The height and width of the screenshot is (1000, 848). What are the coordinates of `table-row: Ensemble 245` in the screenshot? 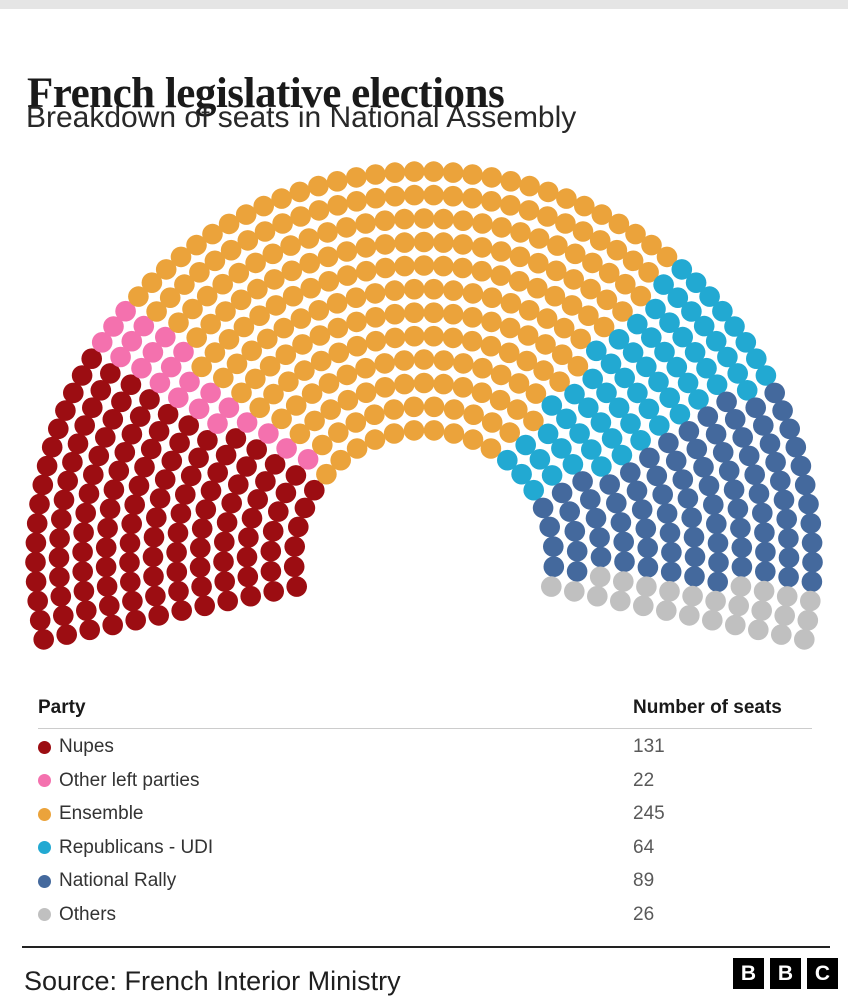 It's located at (425, 813).